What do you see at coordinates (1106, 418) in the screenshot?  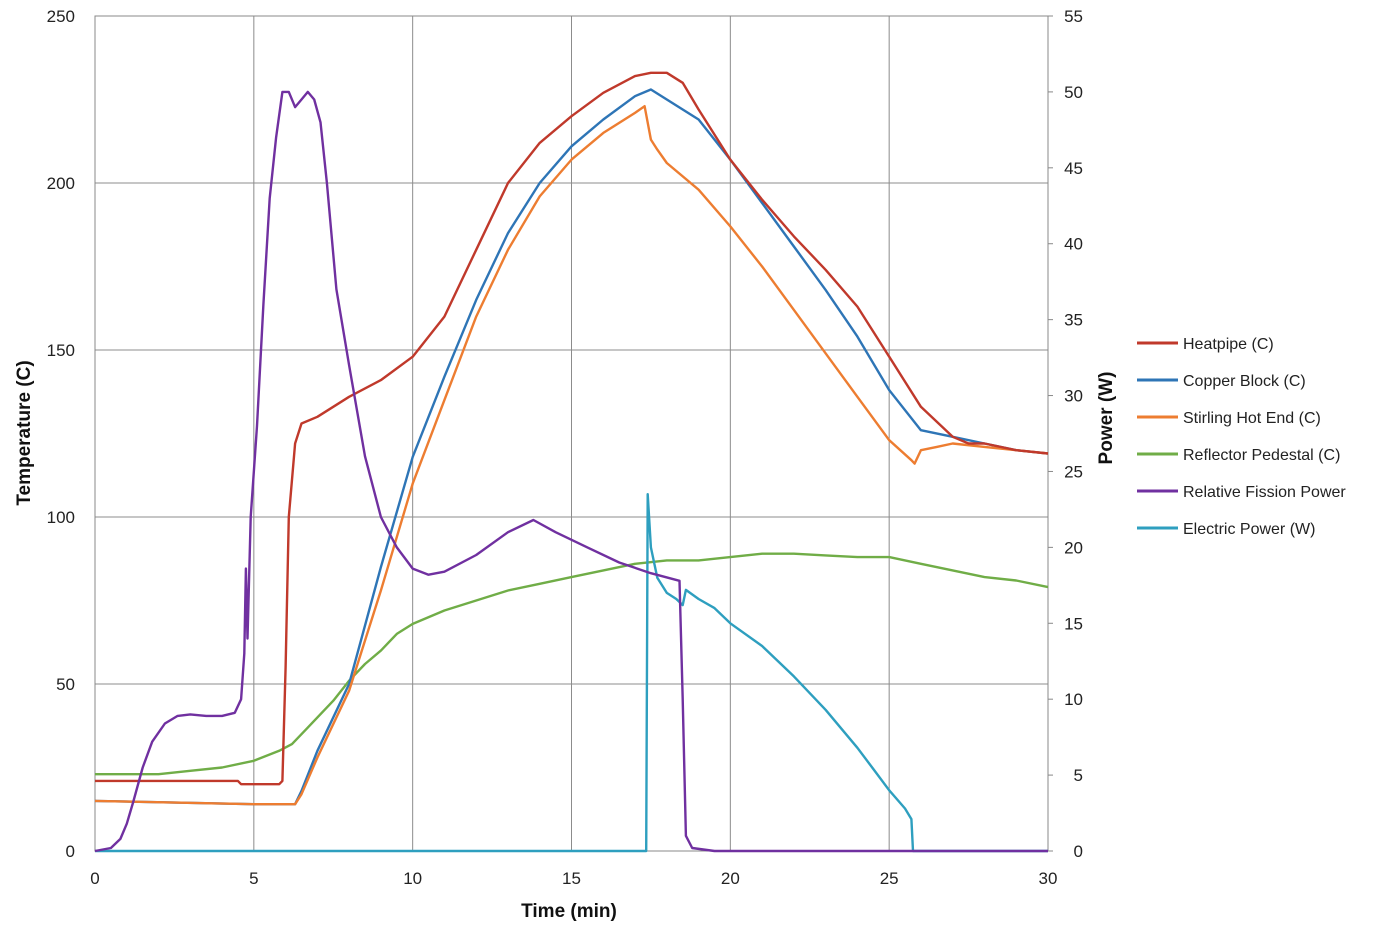 I see `y2-axis-title: Power (W)` at bounding box center [1106, 418].